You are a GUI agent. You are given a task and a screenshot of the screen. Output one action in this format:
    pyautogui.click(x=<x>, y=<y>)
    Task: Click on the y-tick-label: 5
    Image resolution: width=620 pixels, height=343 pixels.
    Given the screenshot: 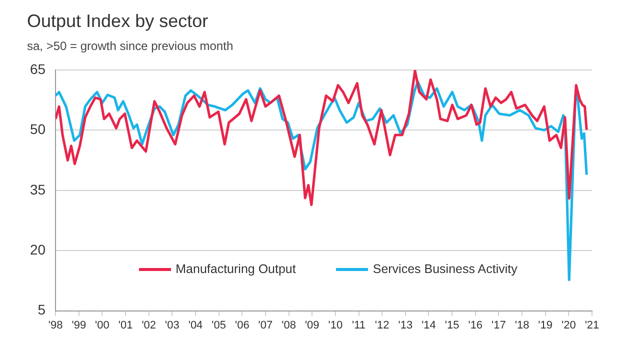 What is the action you would take?
    pyautogui.click(x=42, y=310)
    